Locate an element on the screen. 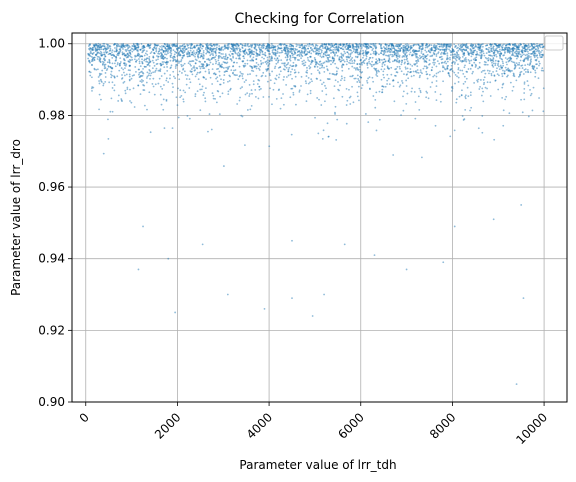 This screenshot has width=576, height=482. x-tick-label: 6000 is located at coordinates (350, 425).